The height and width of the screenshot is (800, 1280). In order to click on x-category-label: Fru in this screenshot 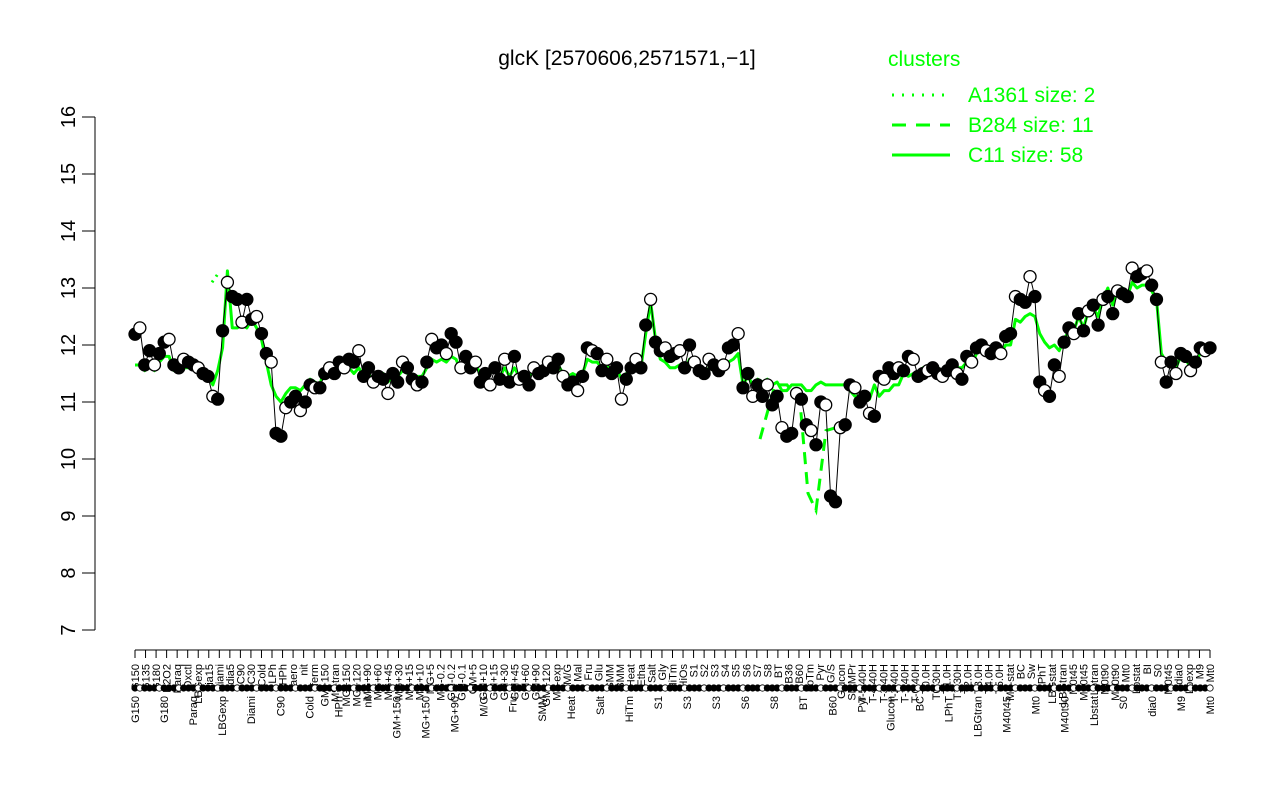, I will do `click(589, 672)`.